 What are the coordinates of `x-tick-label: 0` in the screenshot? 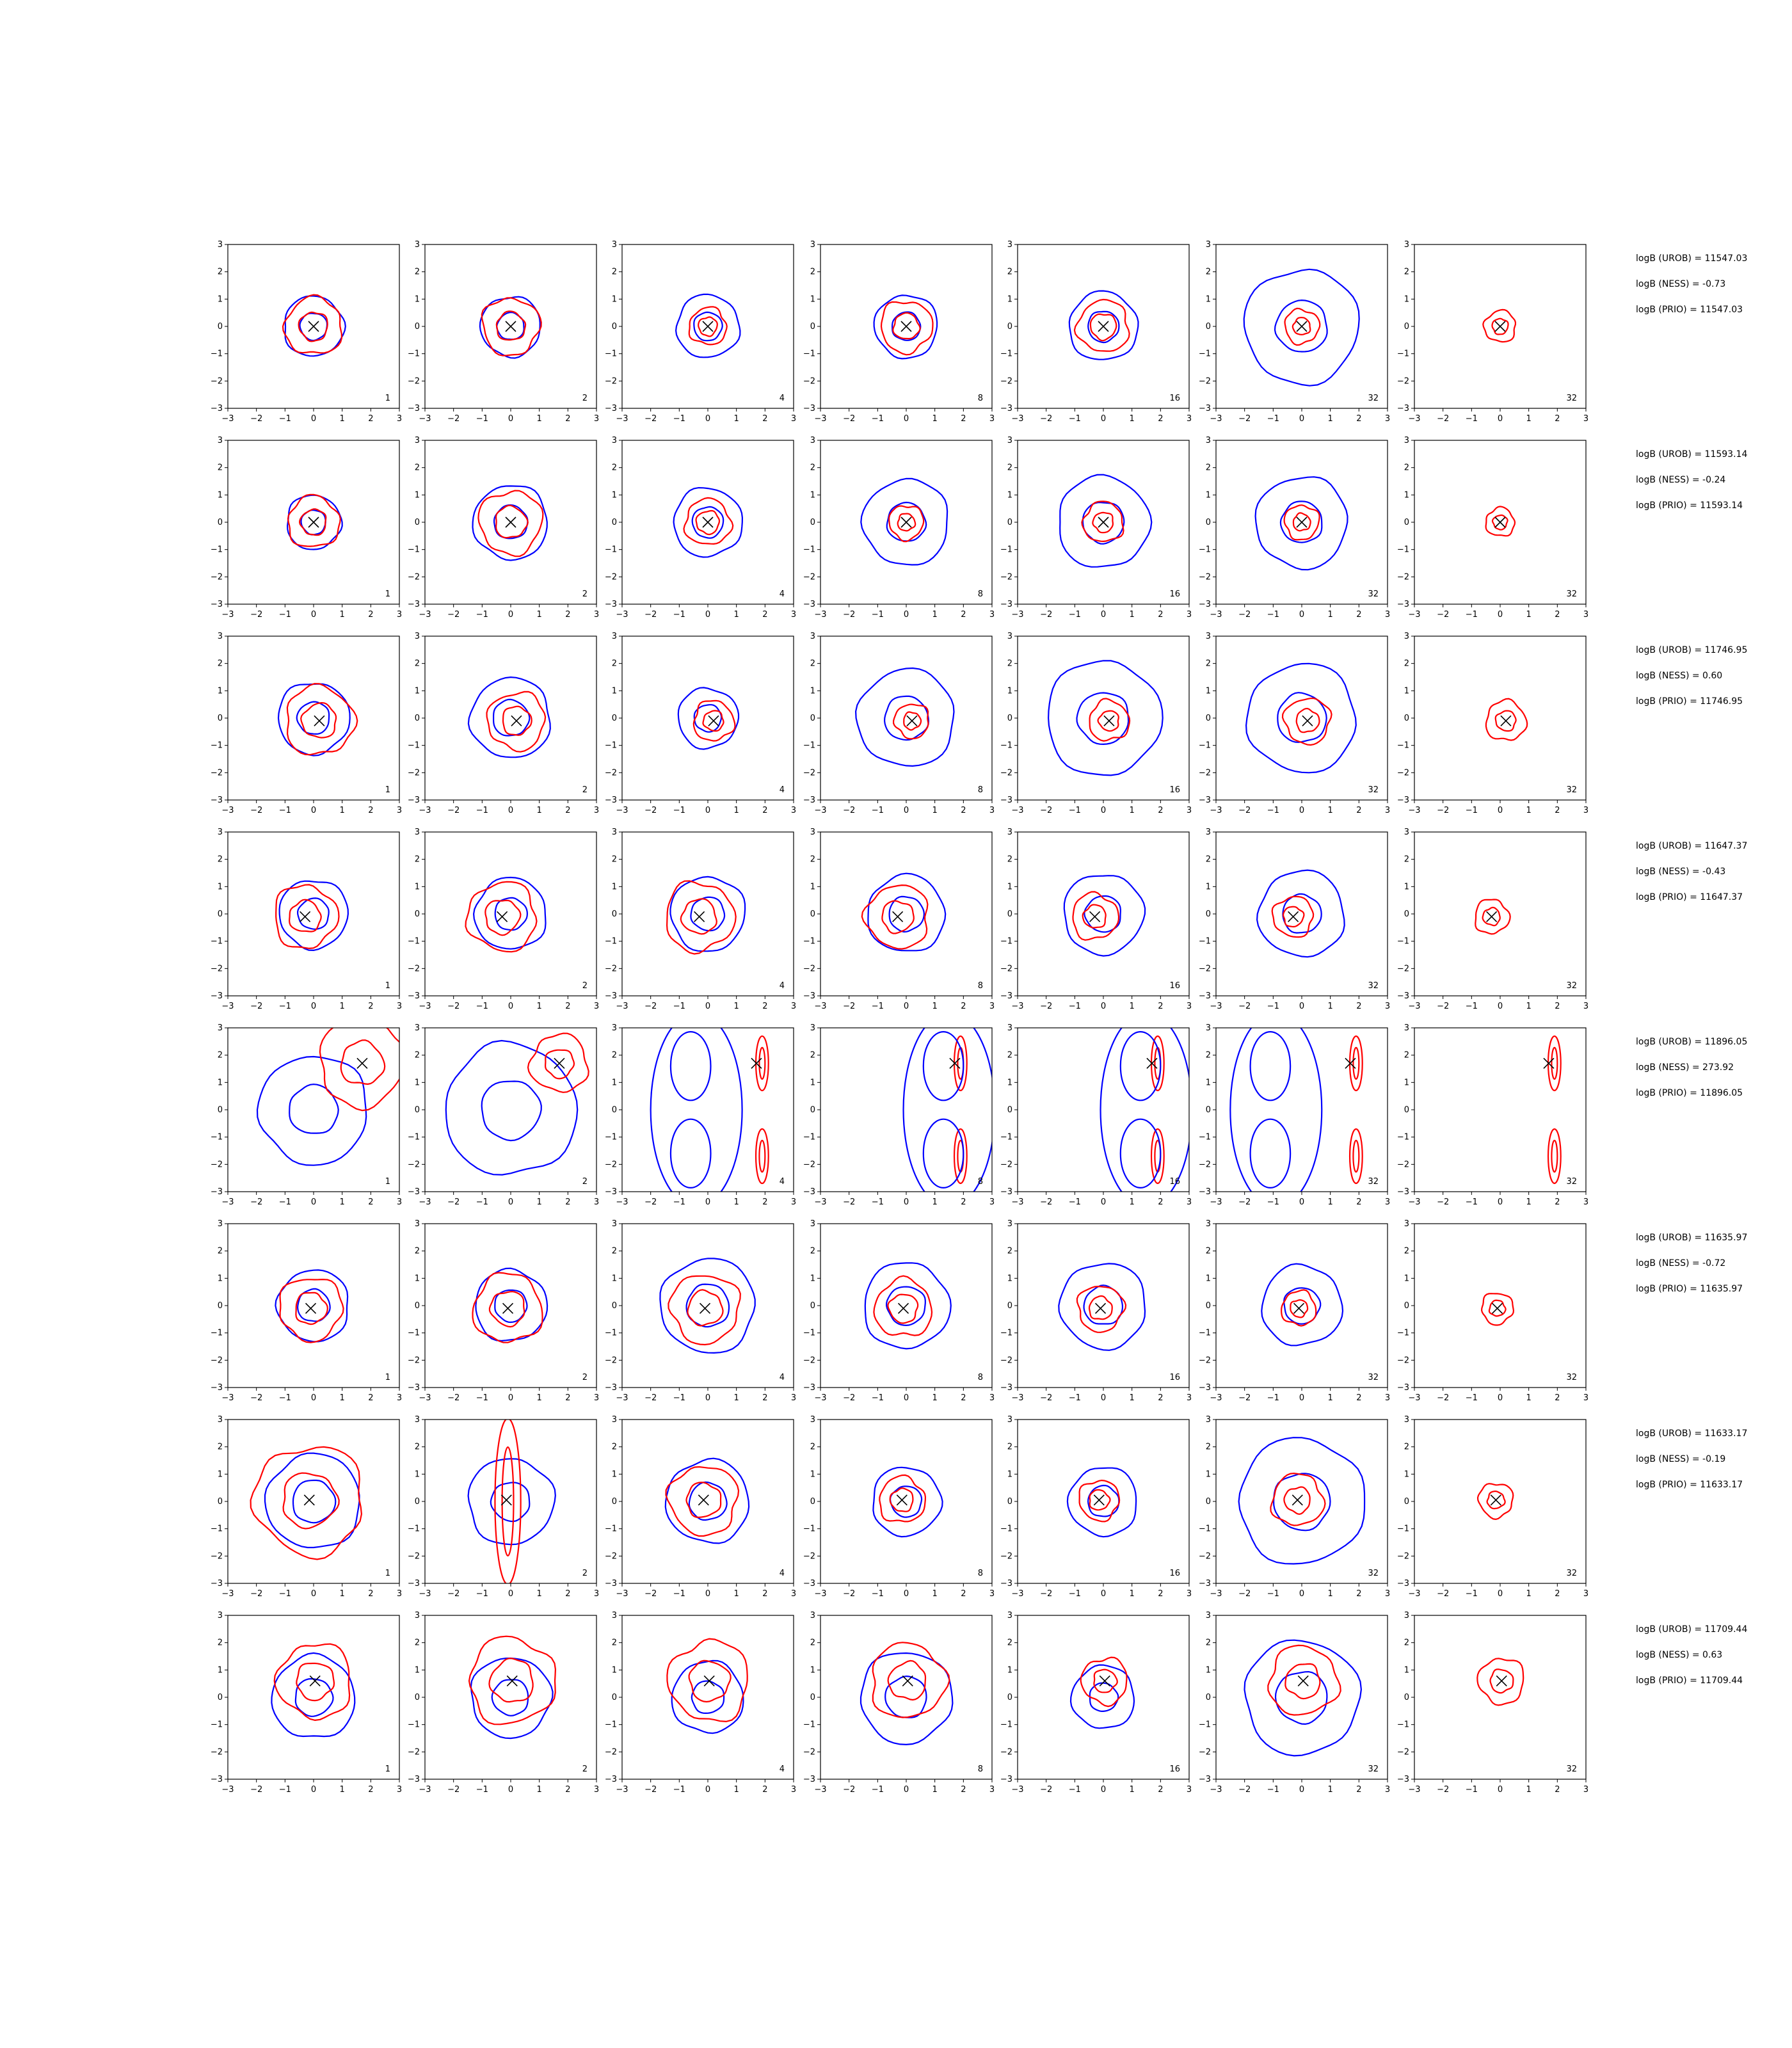 It's located at (906, 810).